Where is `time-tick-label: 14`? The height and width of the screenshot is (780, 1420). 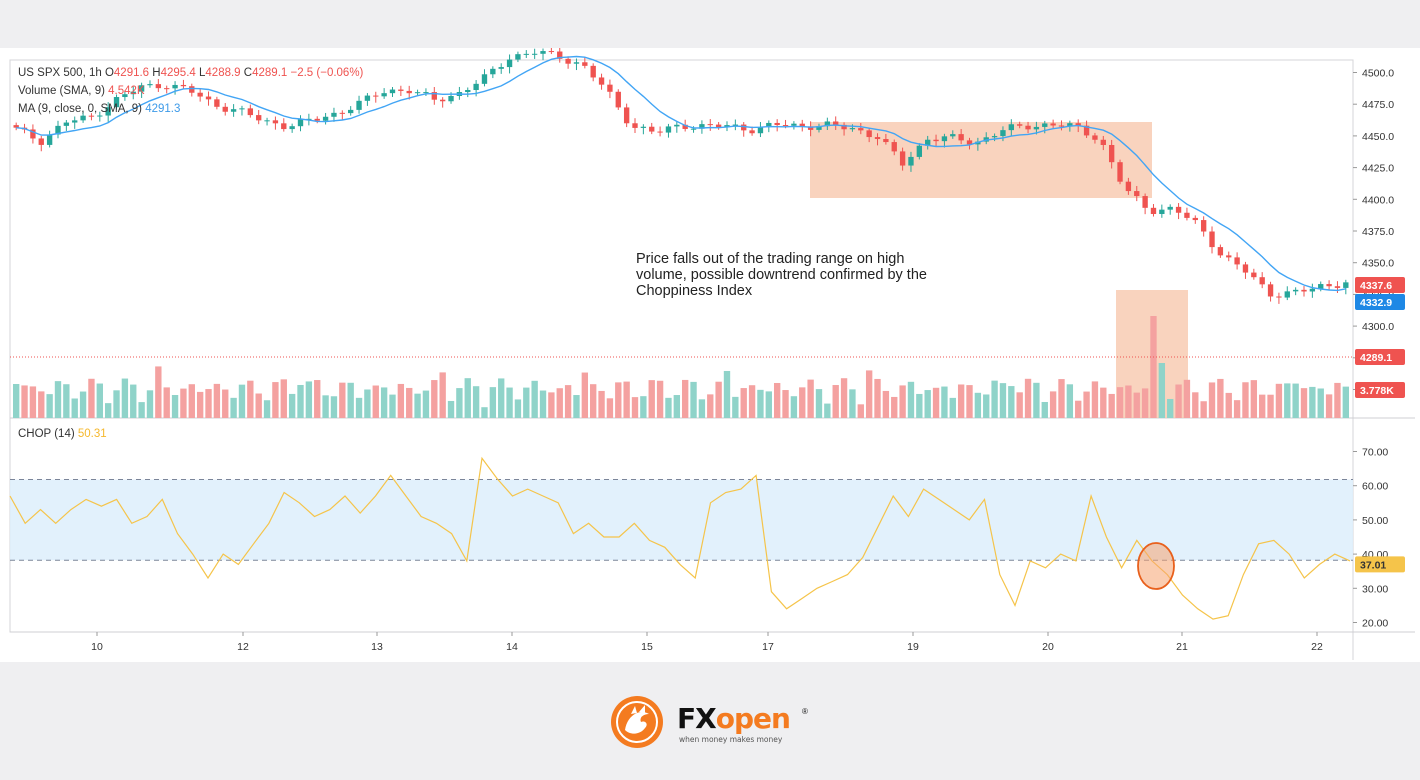 time-tick-label: 14 is located at coordinates (512, 647).